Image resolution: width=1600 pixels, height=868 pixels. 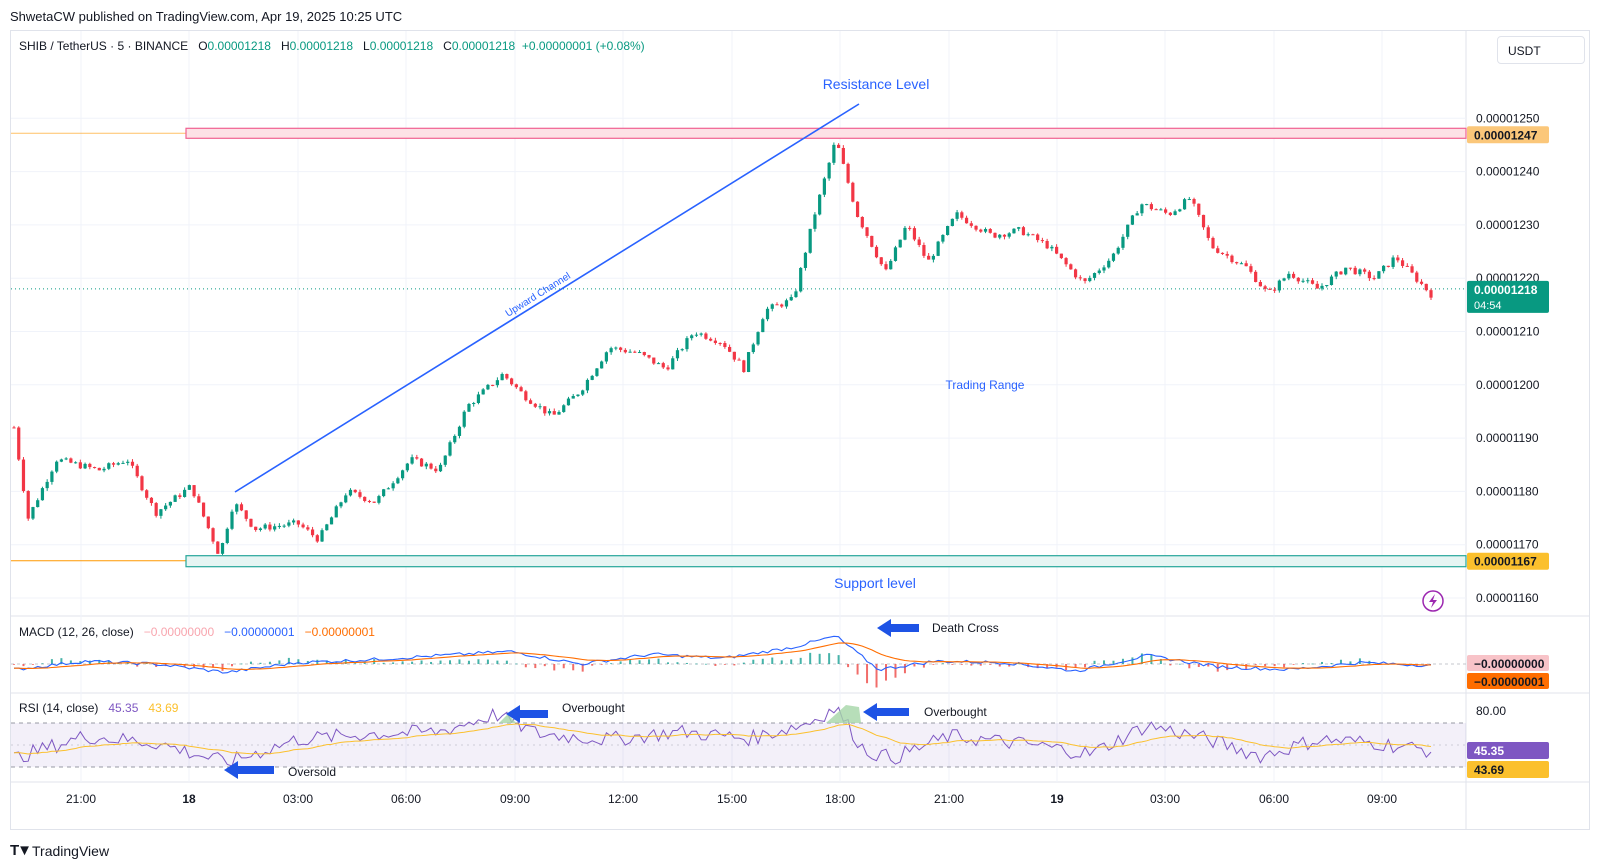 I want to click on tradingview-logo: T▼ TradingView, so click(x=59, y=850).